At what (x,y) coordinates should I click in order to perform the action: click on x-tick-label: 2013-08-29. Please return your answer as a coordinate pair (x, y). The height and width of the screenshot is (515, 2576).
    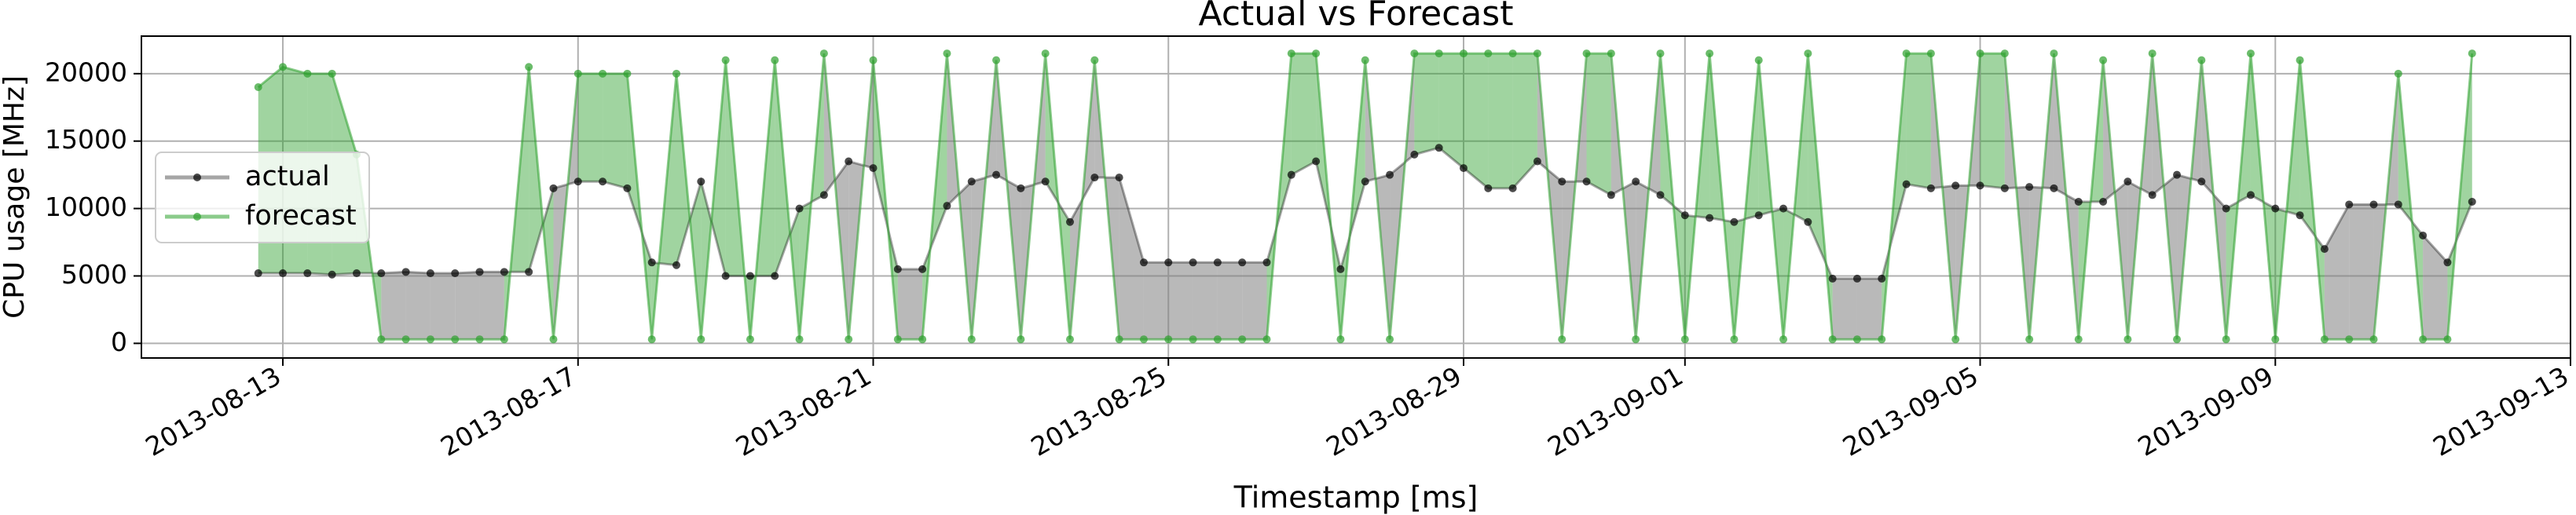
    Looking at the image, I should click on (1394, 411).